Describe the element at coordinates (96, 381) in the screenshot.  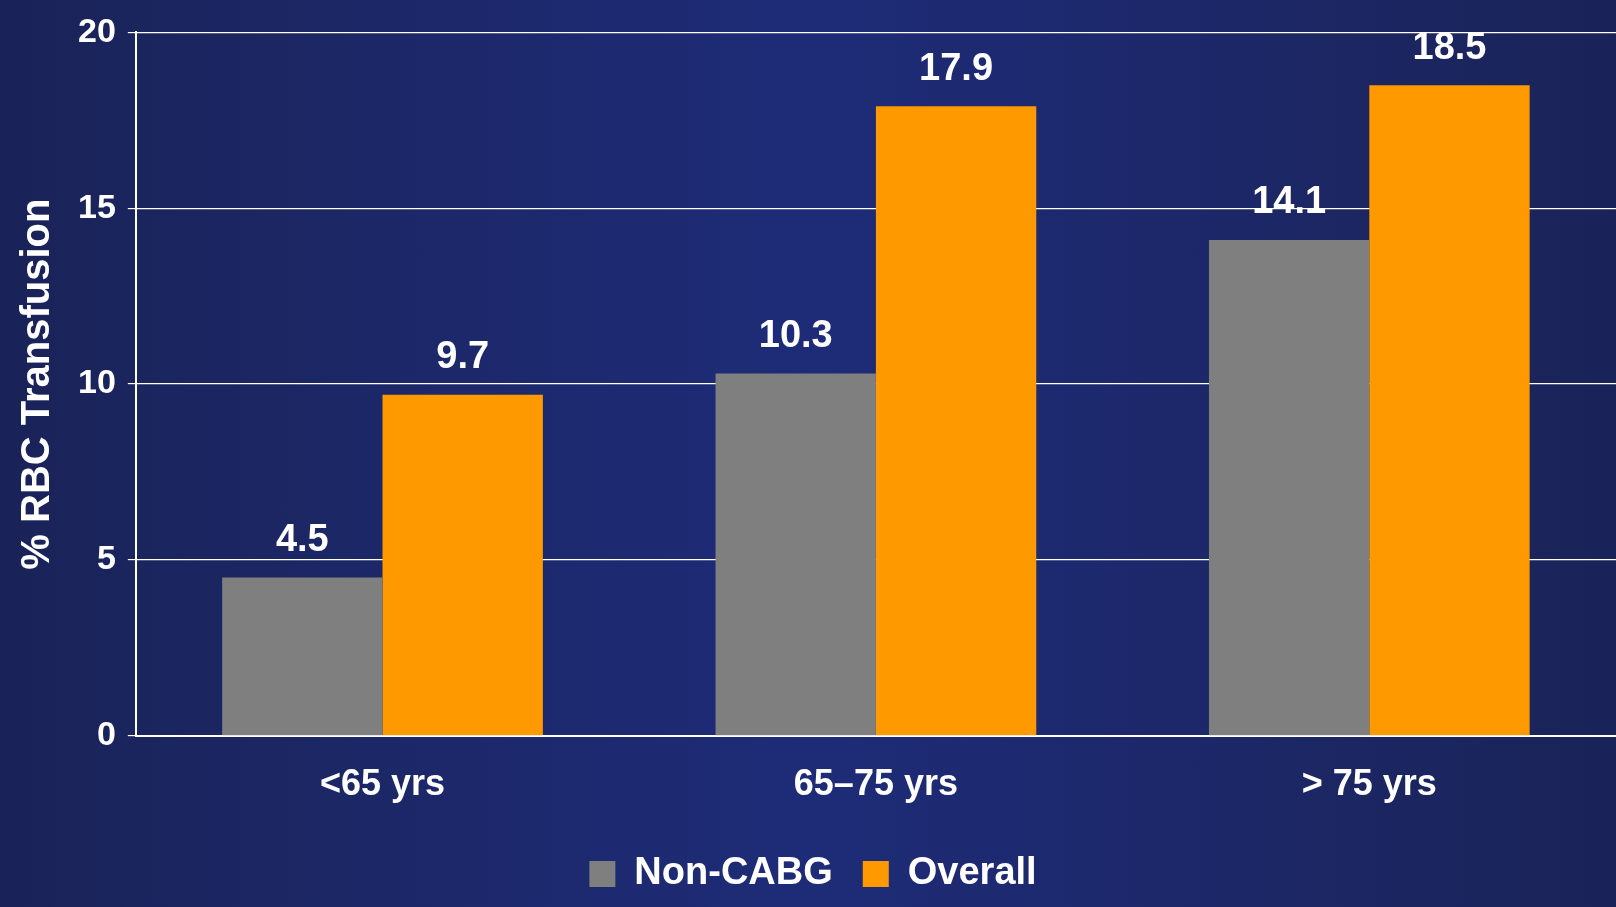
I see `y-tick-label: 10` at that location.